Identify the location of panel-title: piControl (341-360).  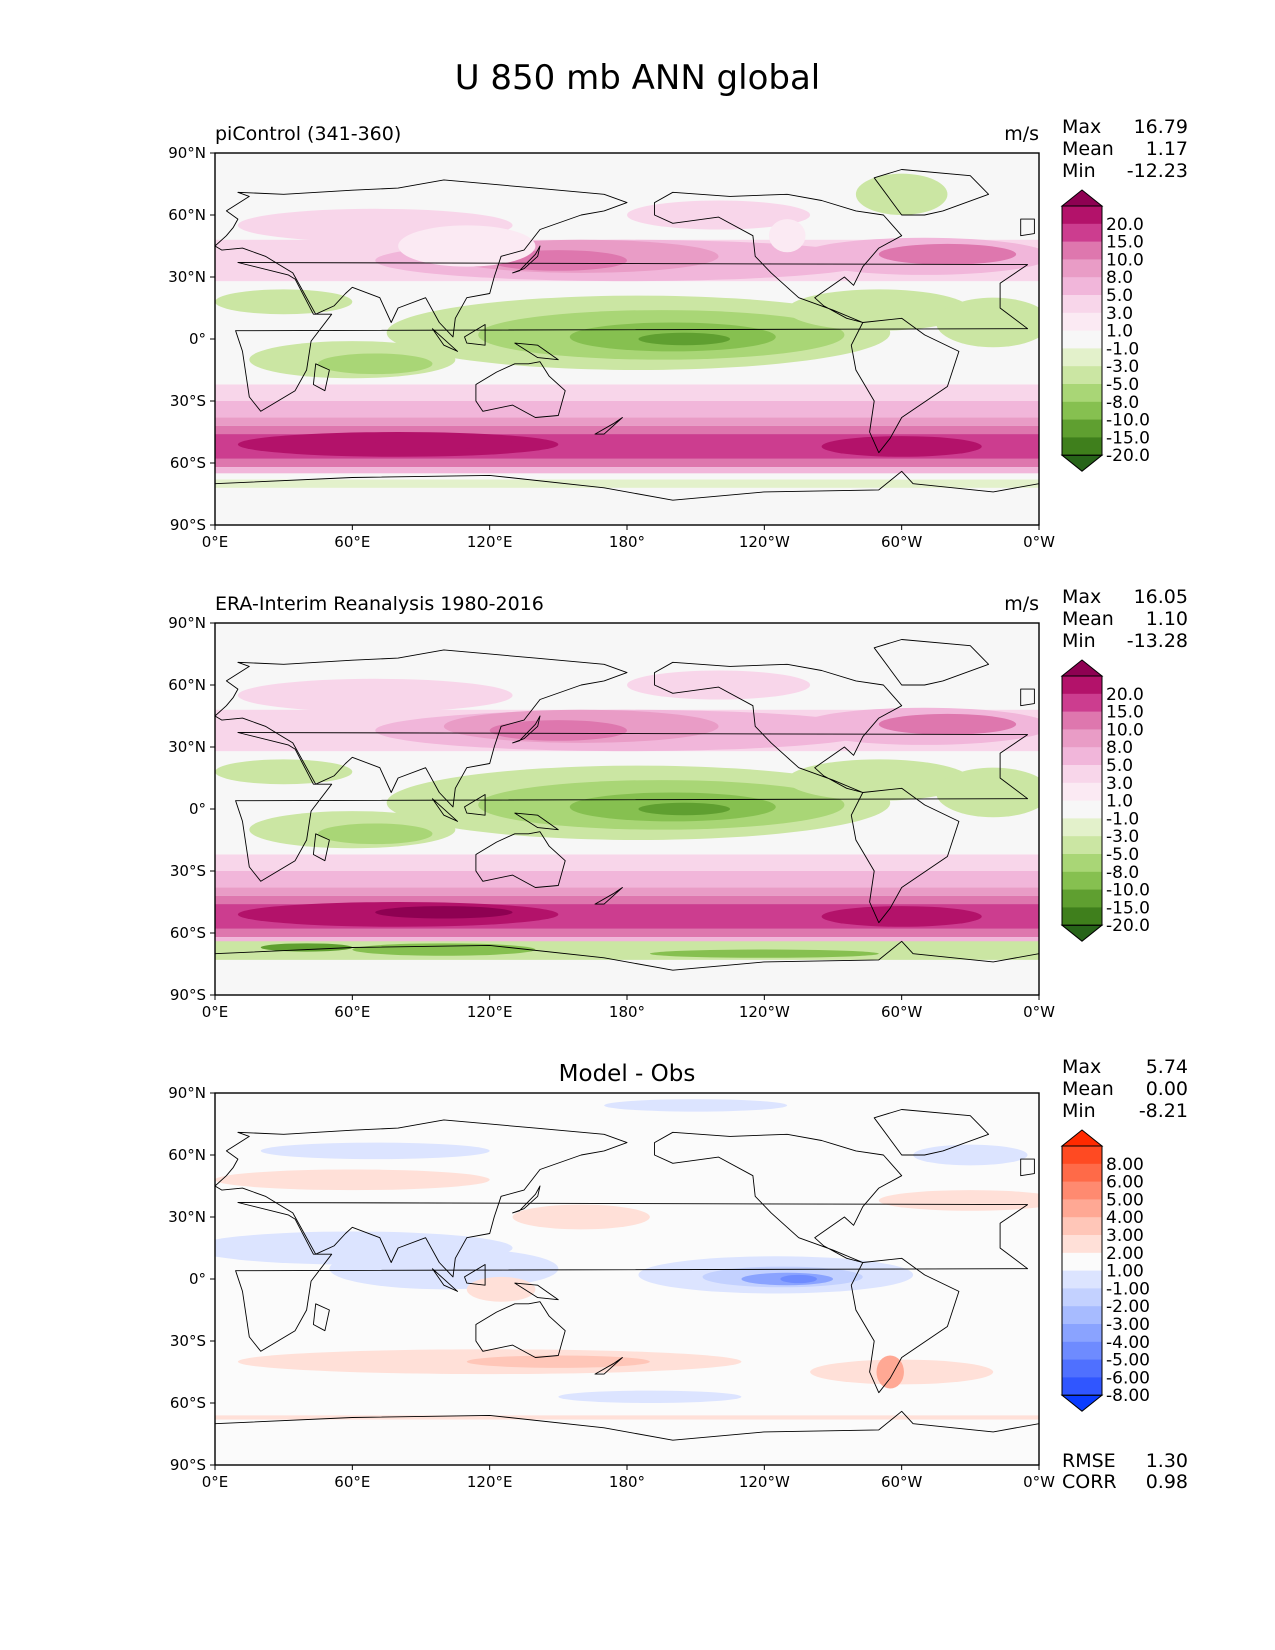
(308, 134).